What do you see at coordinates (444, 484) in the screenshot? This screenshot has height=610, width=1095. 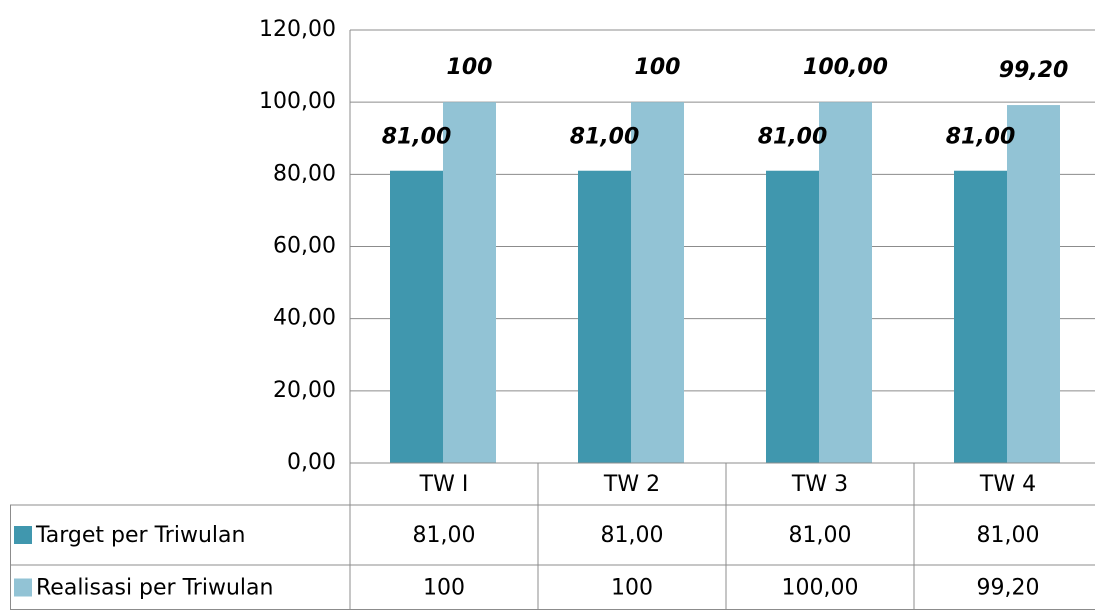 I see `x-tick-label: TW I` at bounding box center [444, 484].